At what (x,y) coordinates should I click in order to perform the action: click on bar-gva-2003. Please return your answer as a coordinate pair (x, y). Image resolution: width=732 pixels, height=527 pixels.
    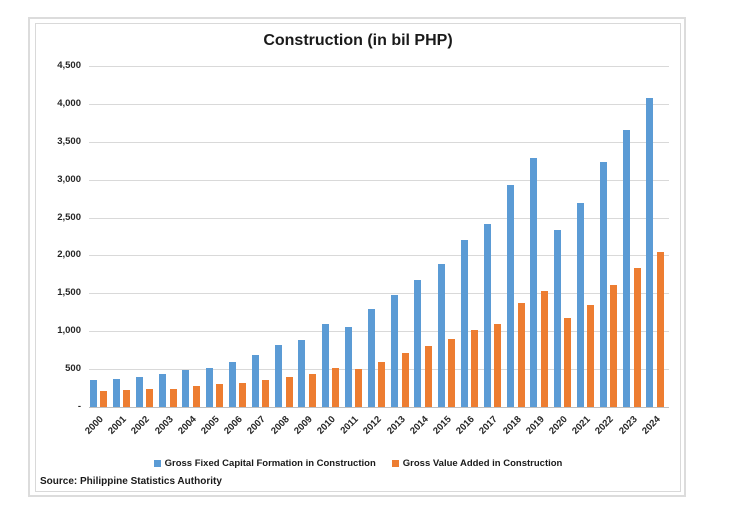
    Looking at the image, I should click on (173, 398).